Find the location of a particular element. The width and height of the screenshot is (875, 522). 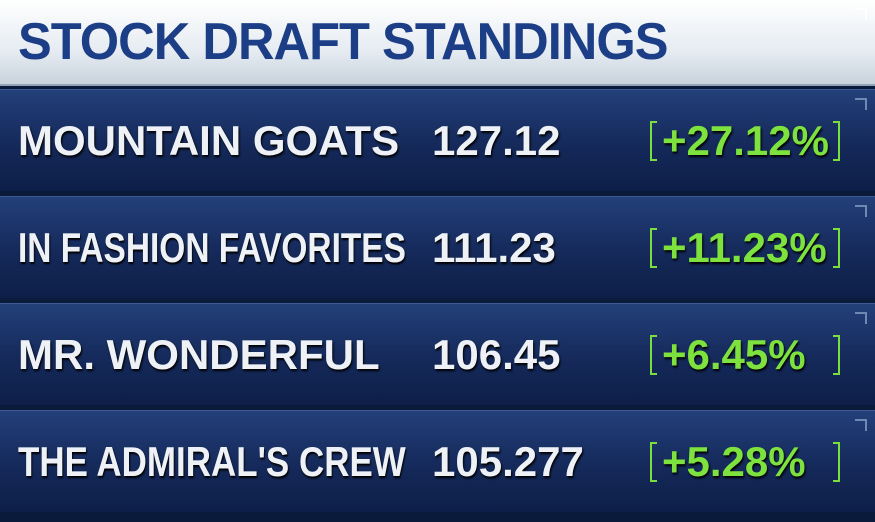

team-change: +5.28% is located at coordinates (734, 461).